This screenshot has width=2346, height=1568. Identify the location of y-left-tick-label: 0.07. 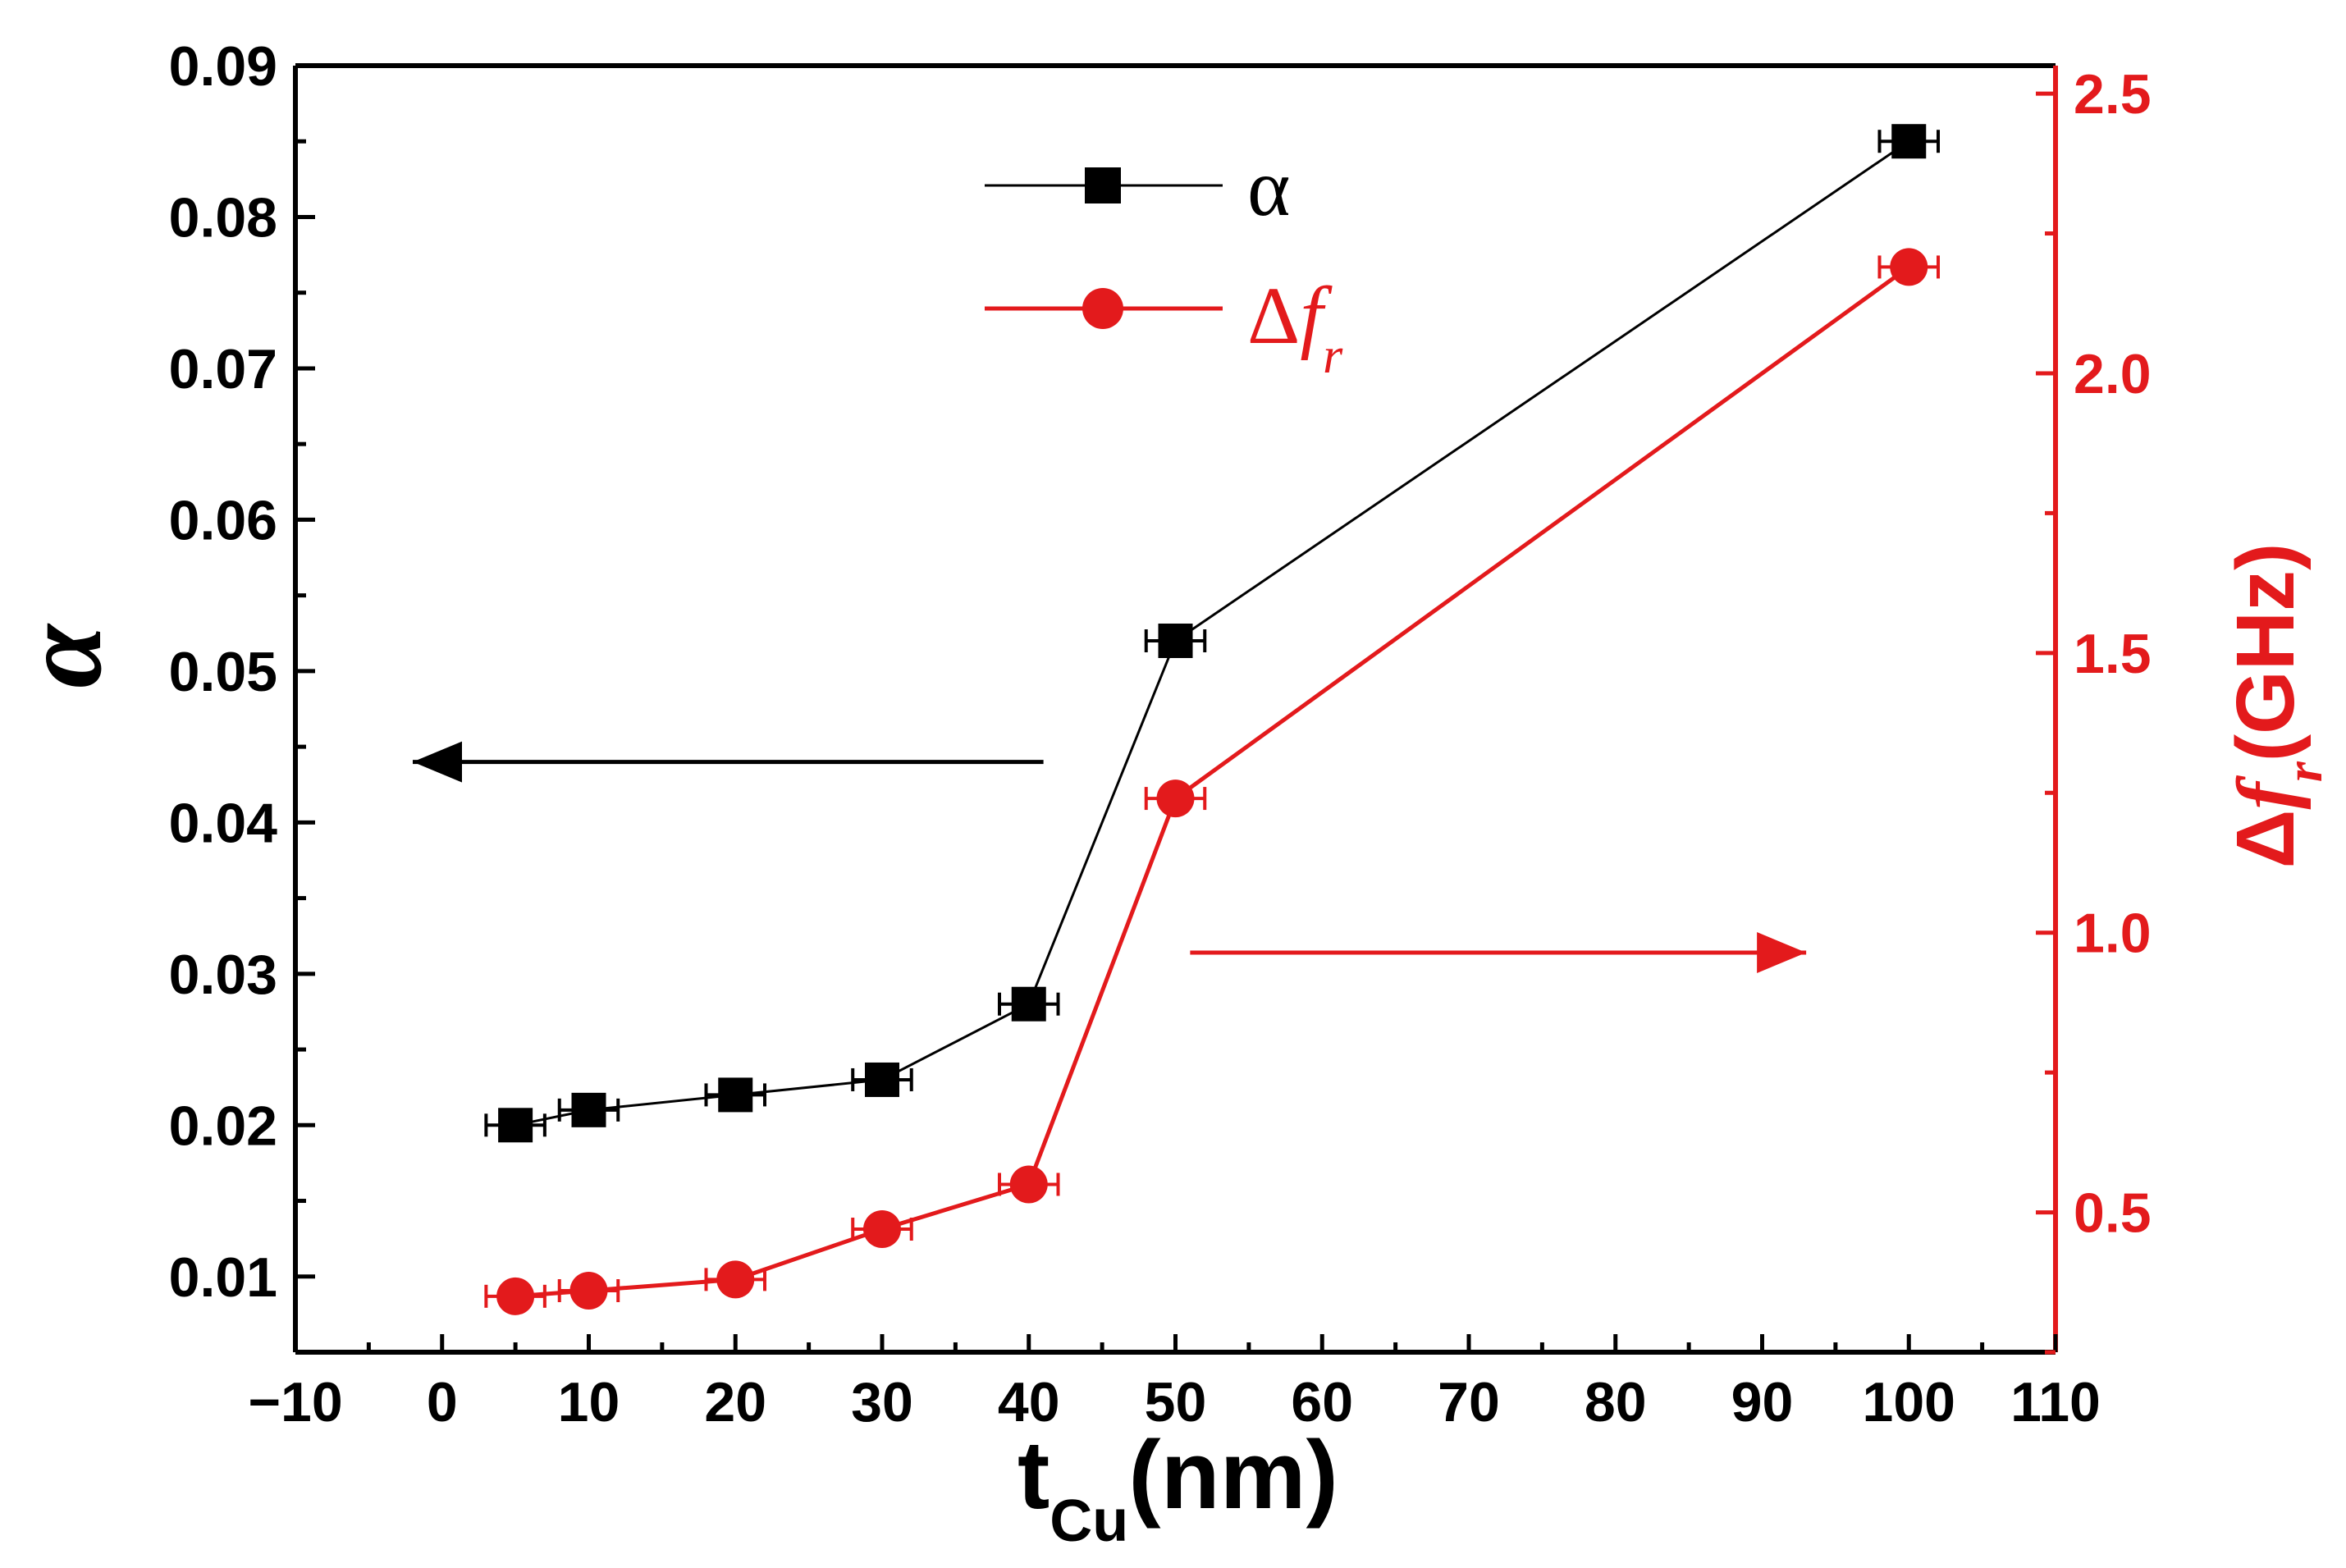
(223, 369).